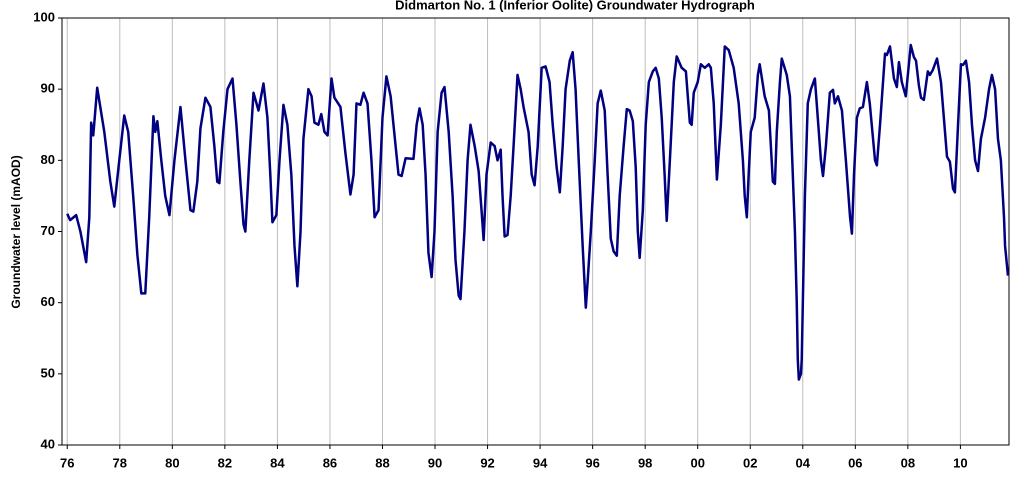  Describe the element at coordinates (750, 462) in the screenshot. I see `x-tick-label: 02` at that location.